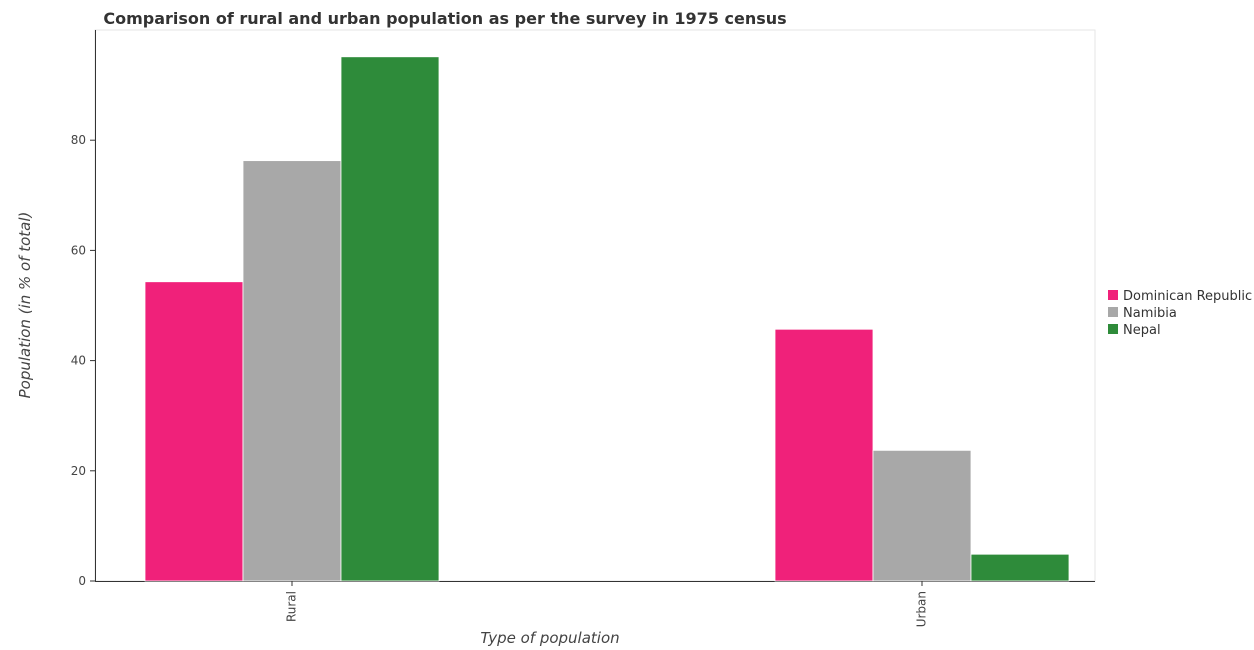 This screenshot has width=1254, height=650. I want to click on legend-label-nepal: Nepal, so click(1142, 330).